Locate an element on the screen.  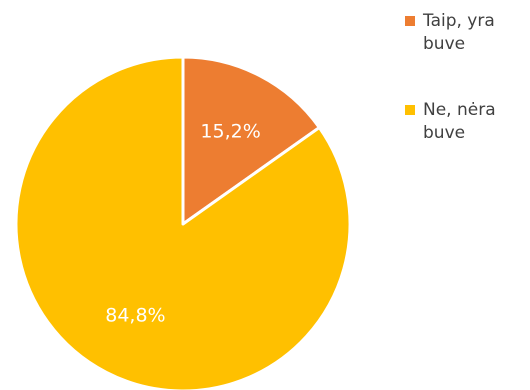
legend: Taip, yra buve Ne, nėra buve is located at coordinates (467, 99).